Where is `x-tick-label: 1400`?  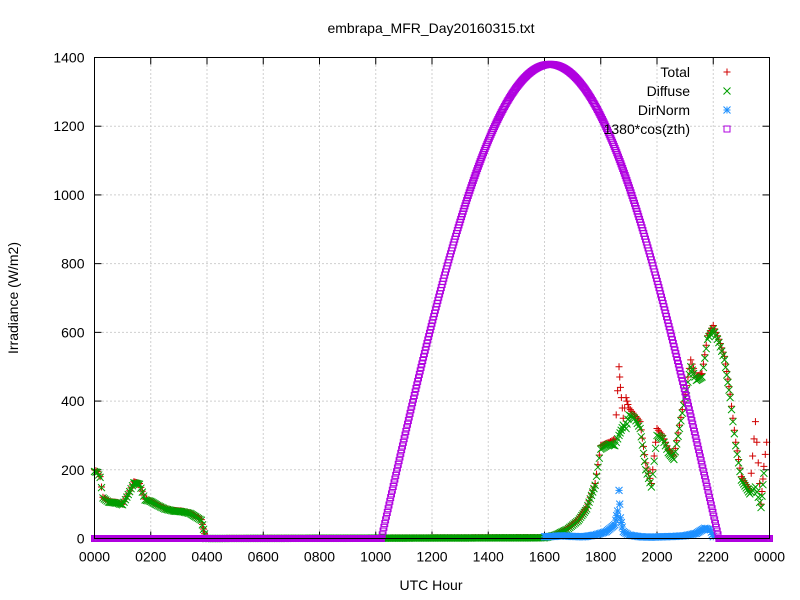
x-tick-label: 1400 is located at coordinates (488, 557).